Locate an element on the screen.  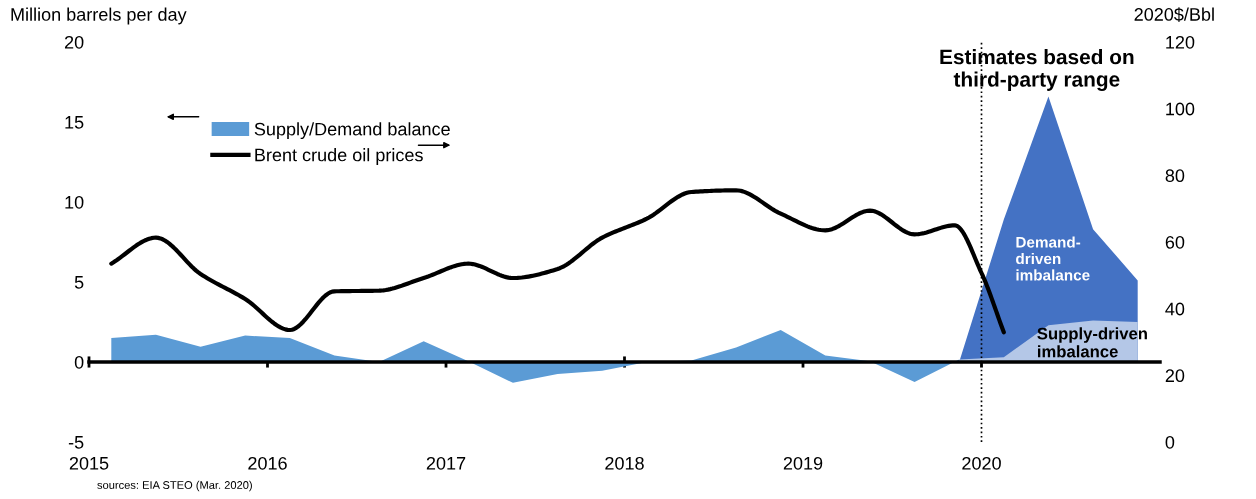
x-tick-label: 2018 is located at coordinates (624, 463).